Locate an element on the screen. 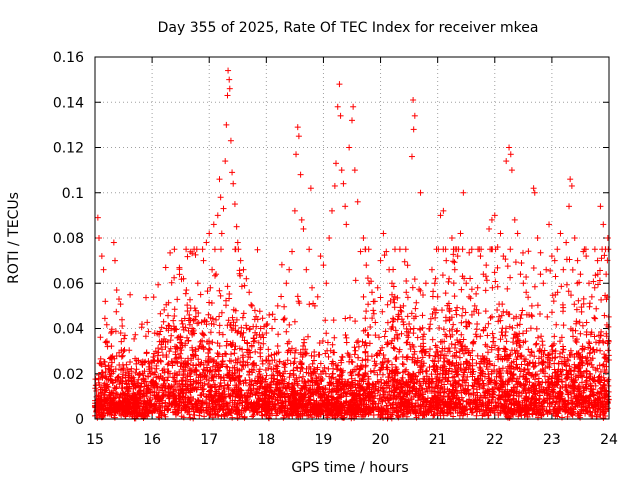 The image size is (640, 480). x-tick-label: 20 is located at coordinates (381, 440).